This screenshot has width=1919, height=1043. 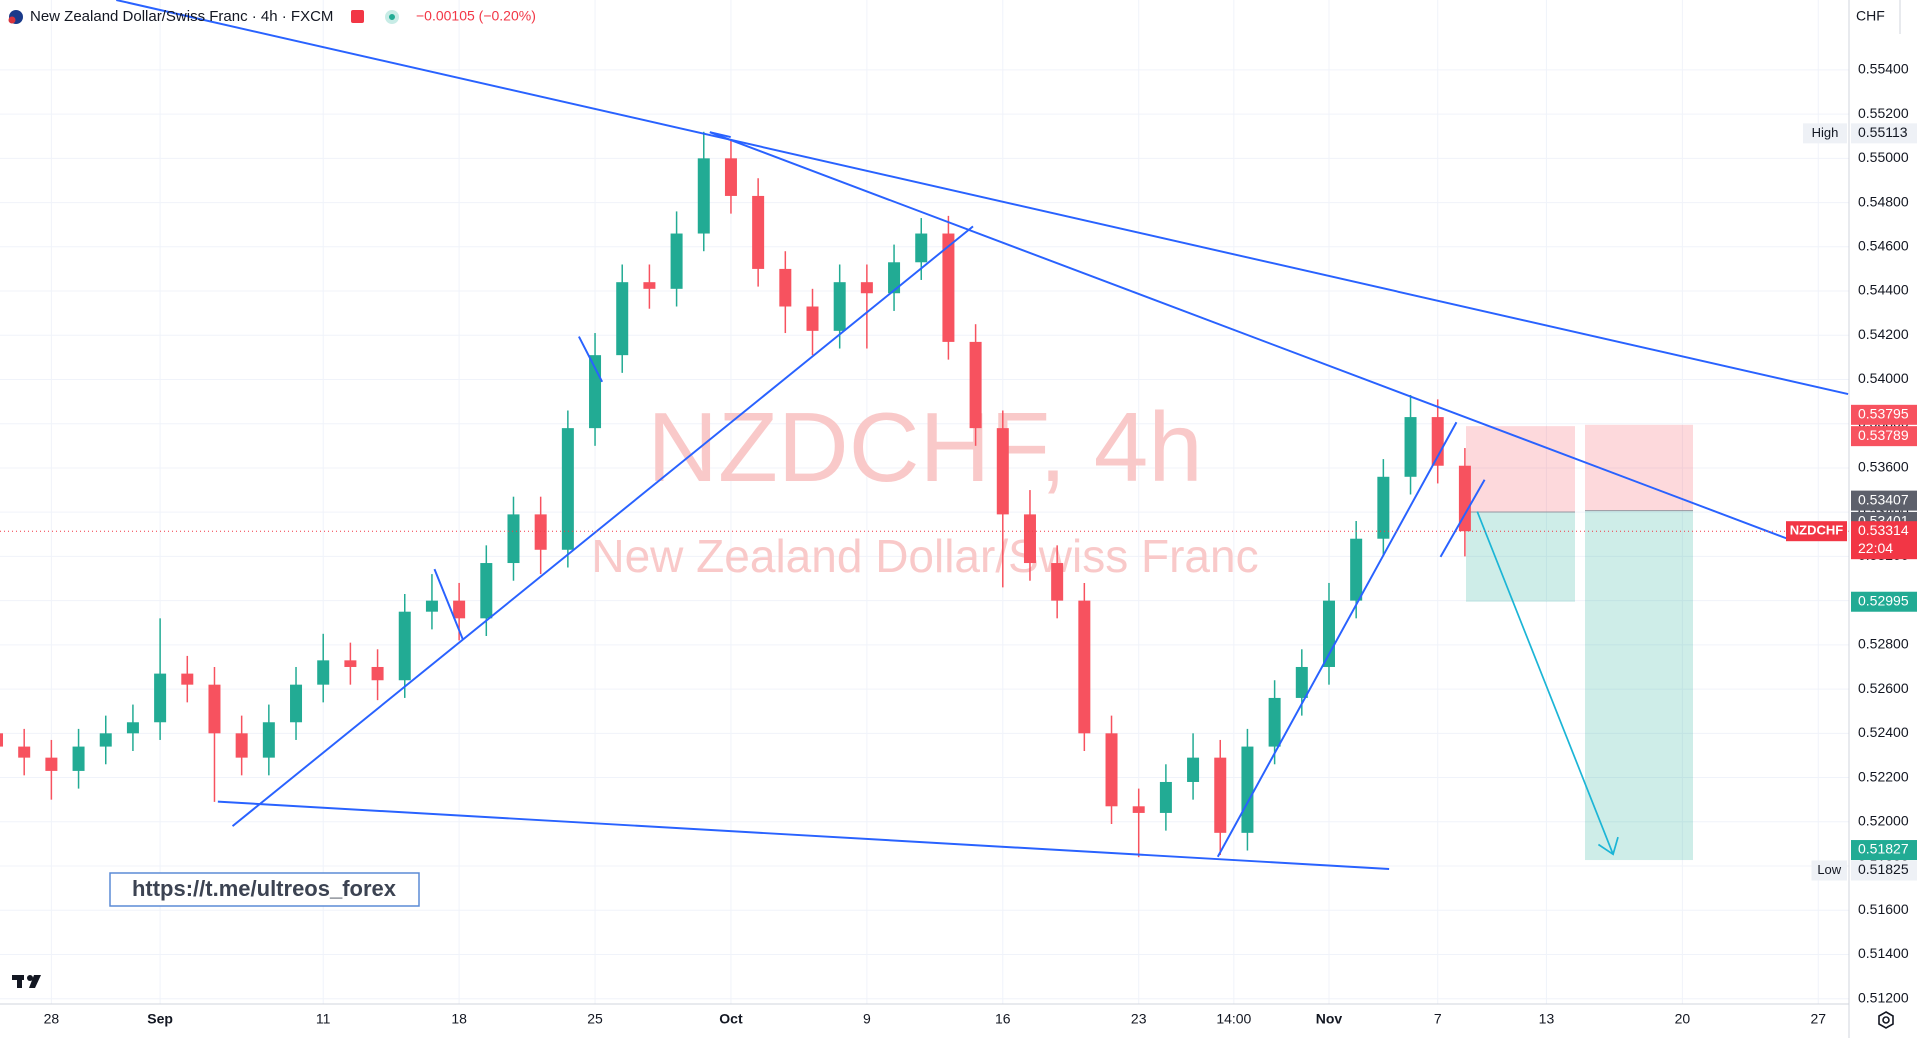 What do you see at coordinates (1875, 548) in the screenshot?
I see `price-countdown: 22:04` at bounding box center [1875, 548].